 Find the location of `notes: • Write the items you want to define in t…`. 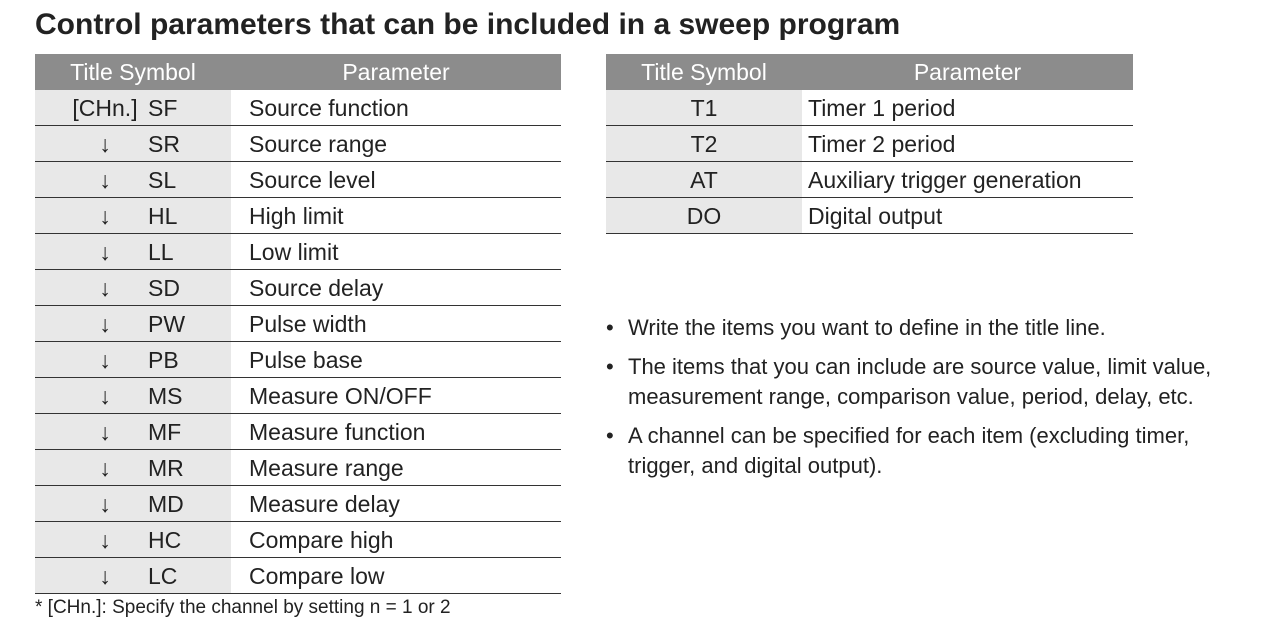

notes: • Write the items you want to define in t… is located at coordinates (921, 401).